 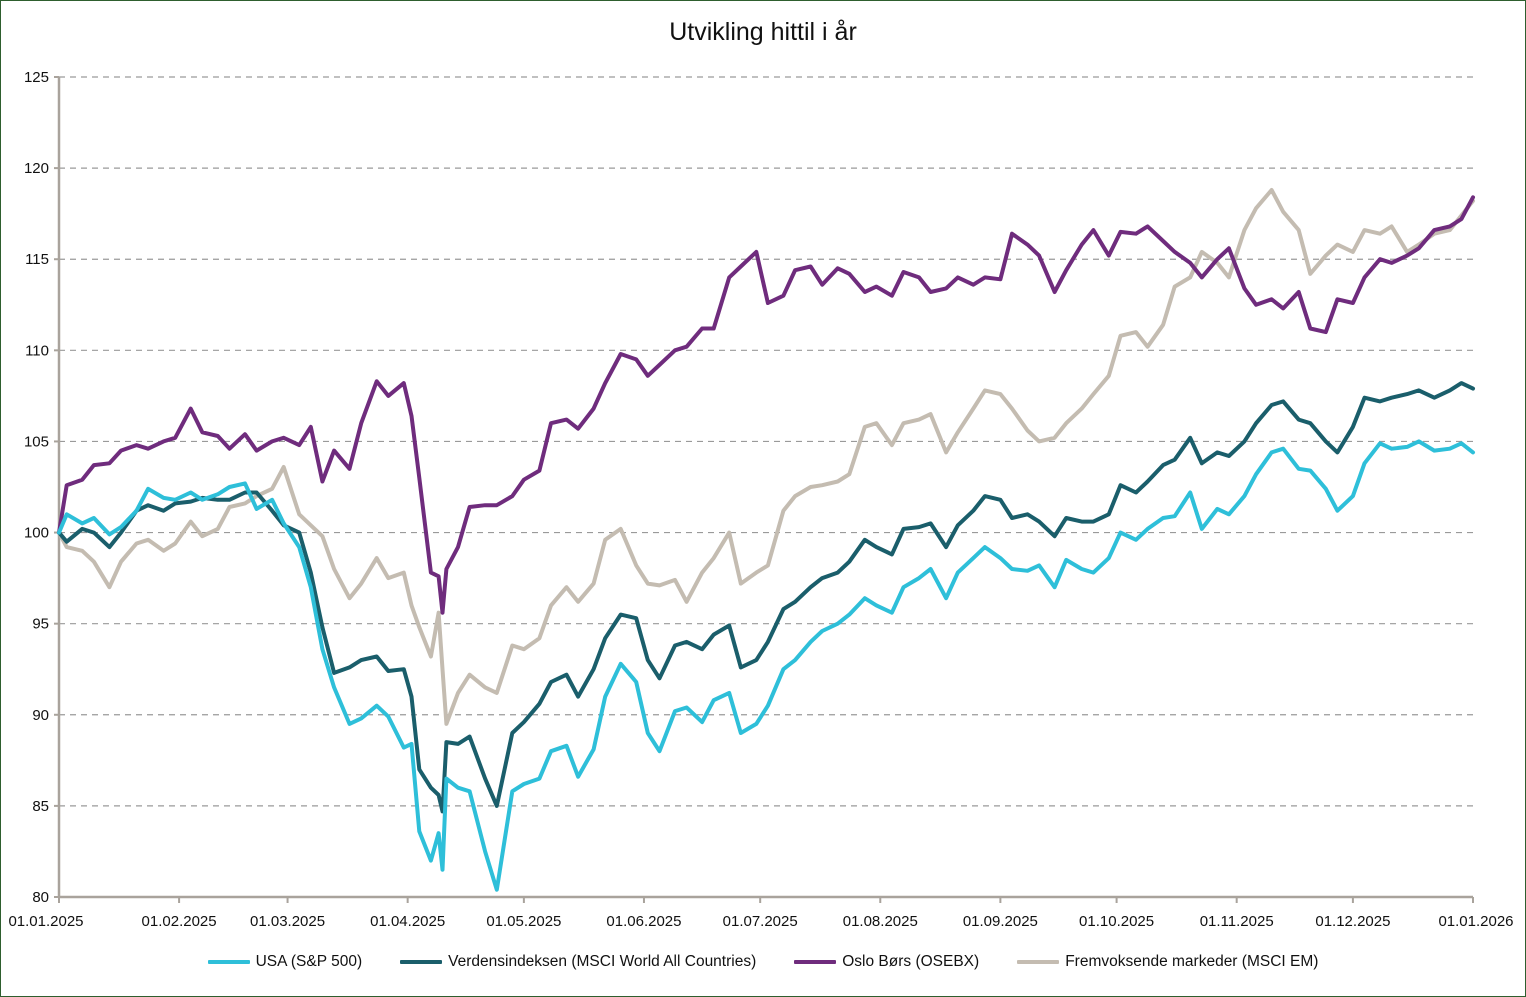 What do you see at coordinates (1116, 921) in the screenshot?
I see `x-tick-label: 01.10.2025` at bounding box center [1116, 921].